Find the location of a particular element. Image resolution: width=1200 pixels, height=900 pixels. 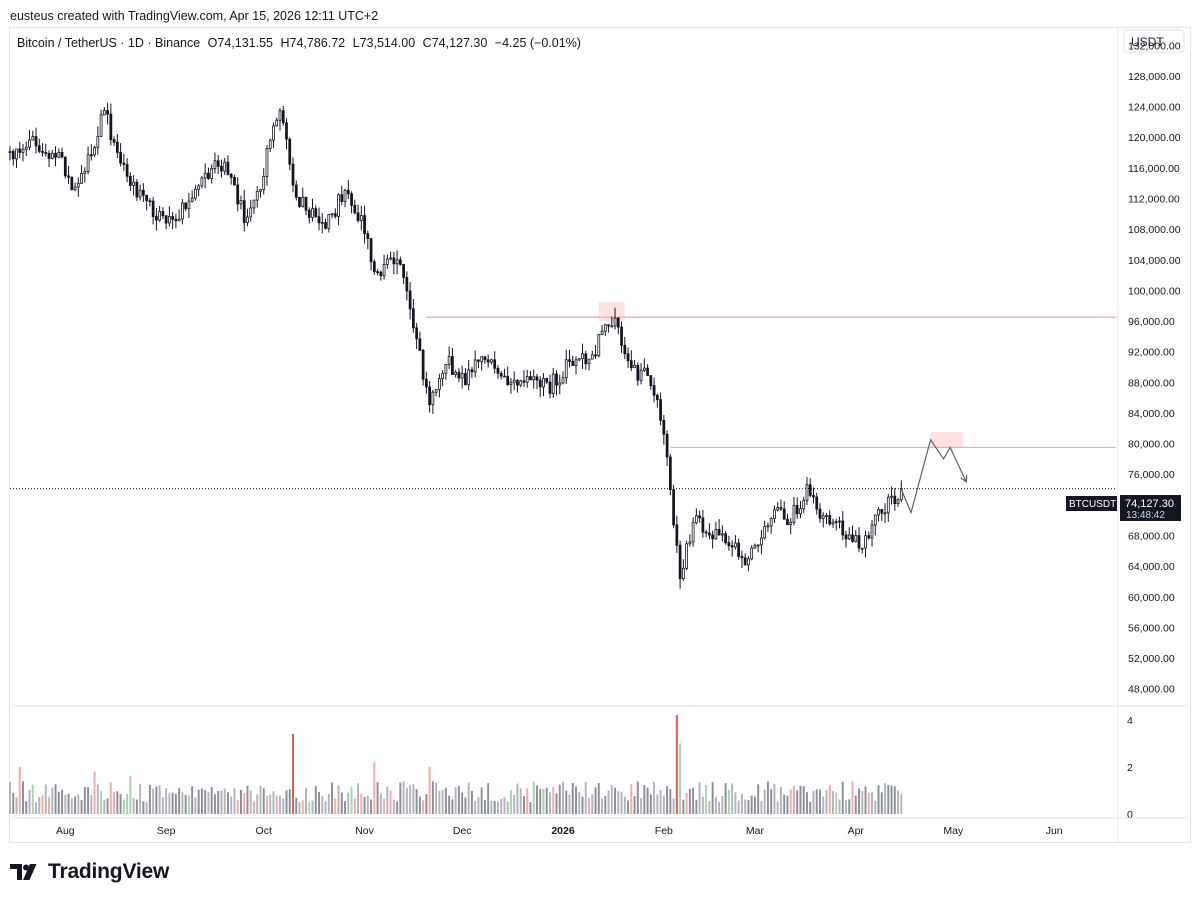

legend-low: L73,514.00 is located at coordinates (384, 43).